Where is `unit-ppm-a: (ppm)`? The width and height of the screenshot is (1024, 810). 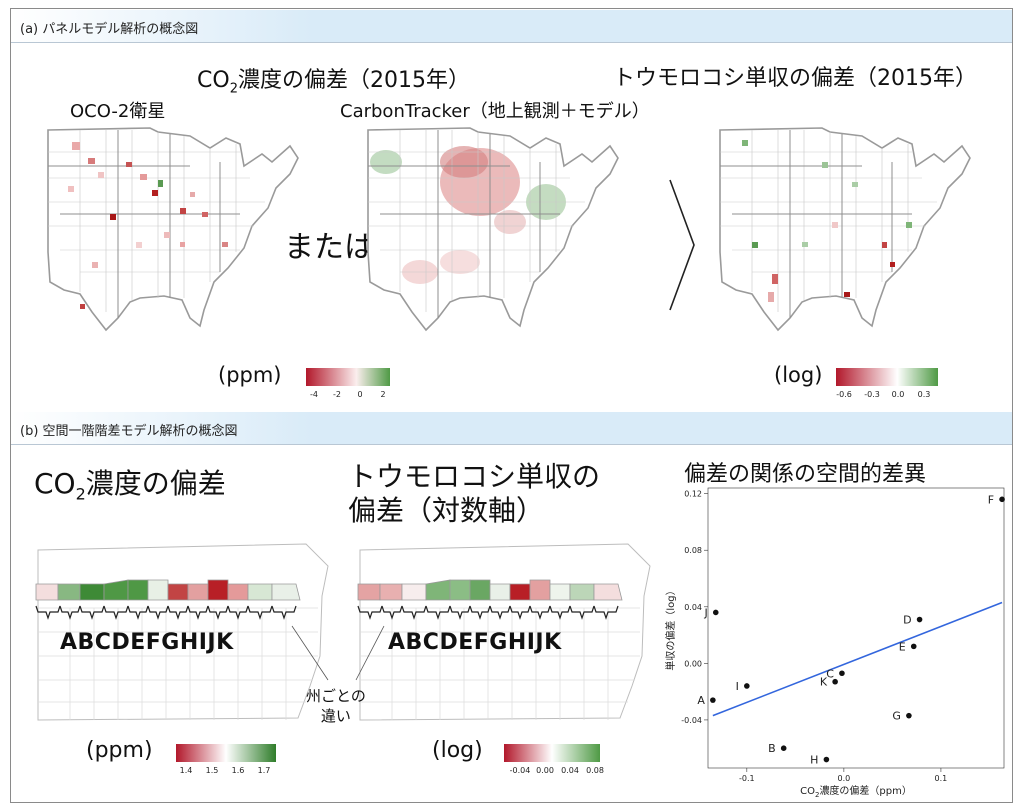 unit-ppm-a: (ppm) is located at coordinates (250, 375).